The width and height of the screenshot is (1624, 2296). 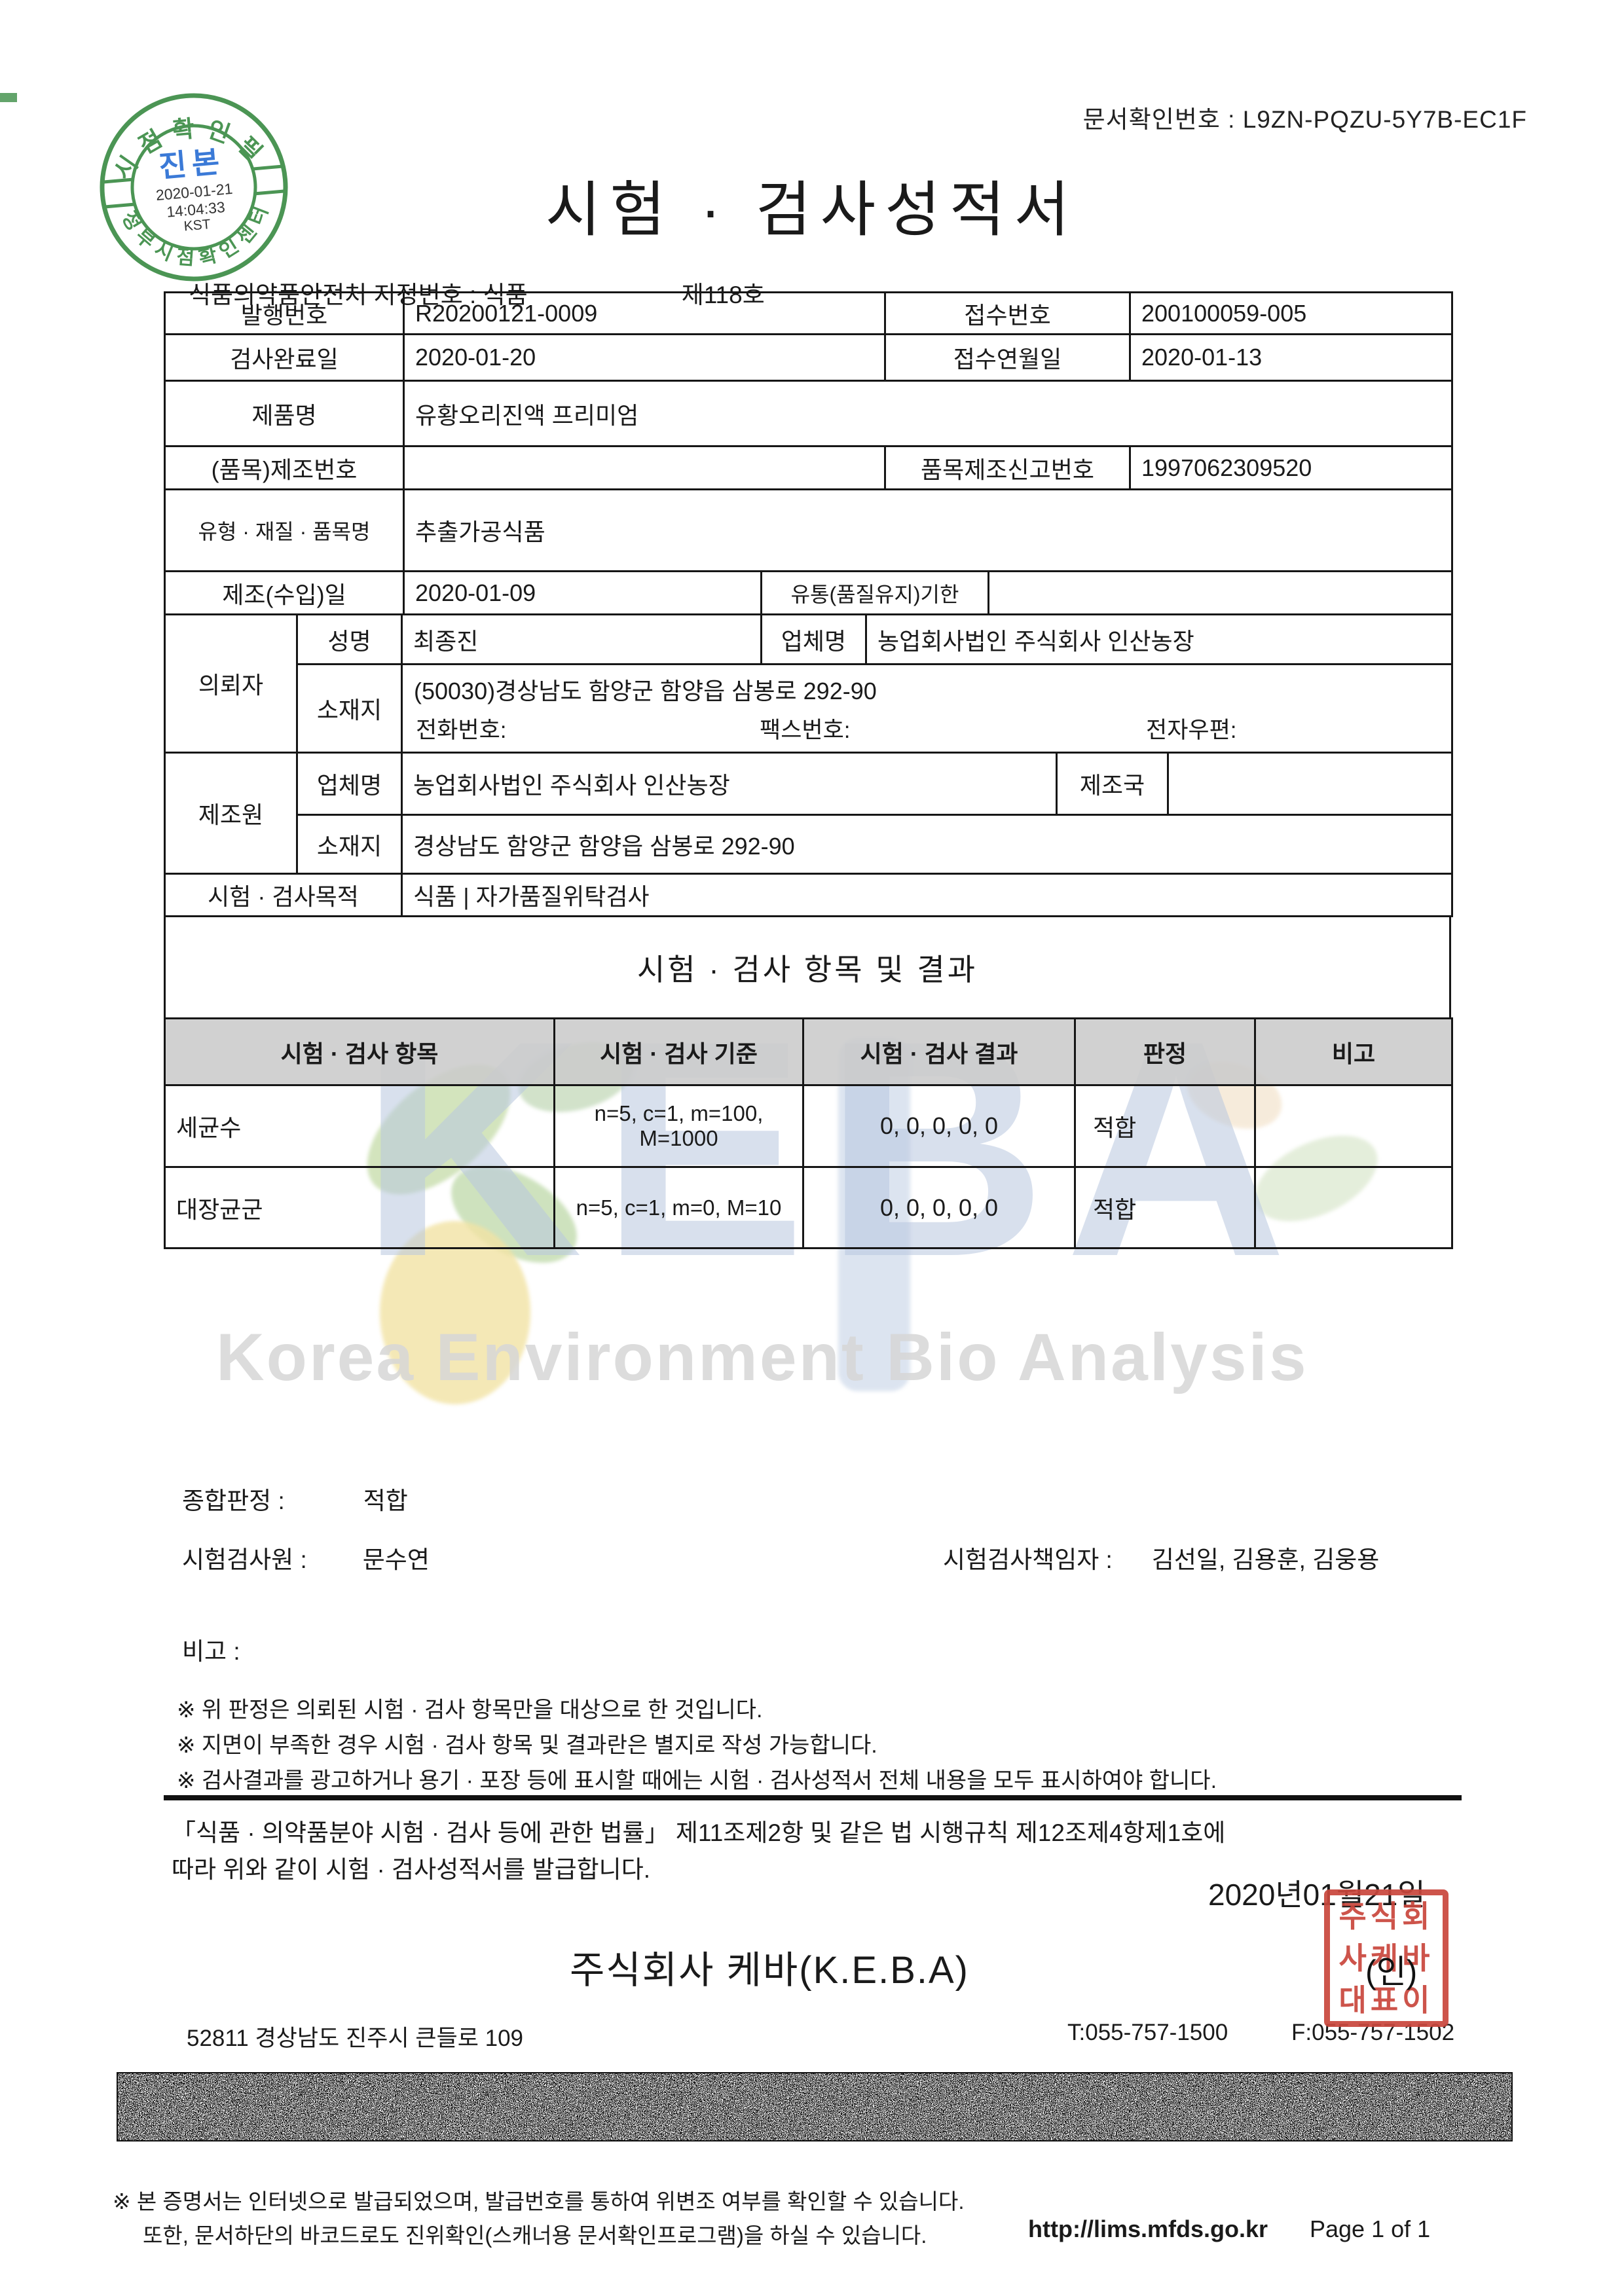 I want to click on purpose-value: 식품 | 자가품질위탁검사, so click(x=927, y=895).